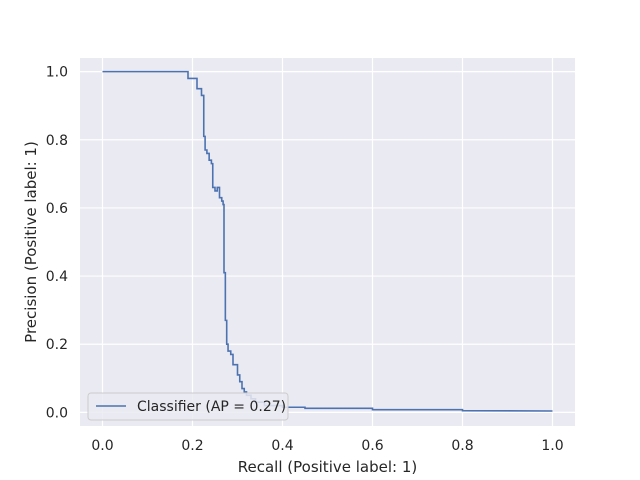  Describe the element at coordinates (57, 141) in the screenshot. I see `y-tick-label: 0.8` at that location.